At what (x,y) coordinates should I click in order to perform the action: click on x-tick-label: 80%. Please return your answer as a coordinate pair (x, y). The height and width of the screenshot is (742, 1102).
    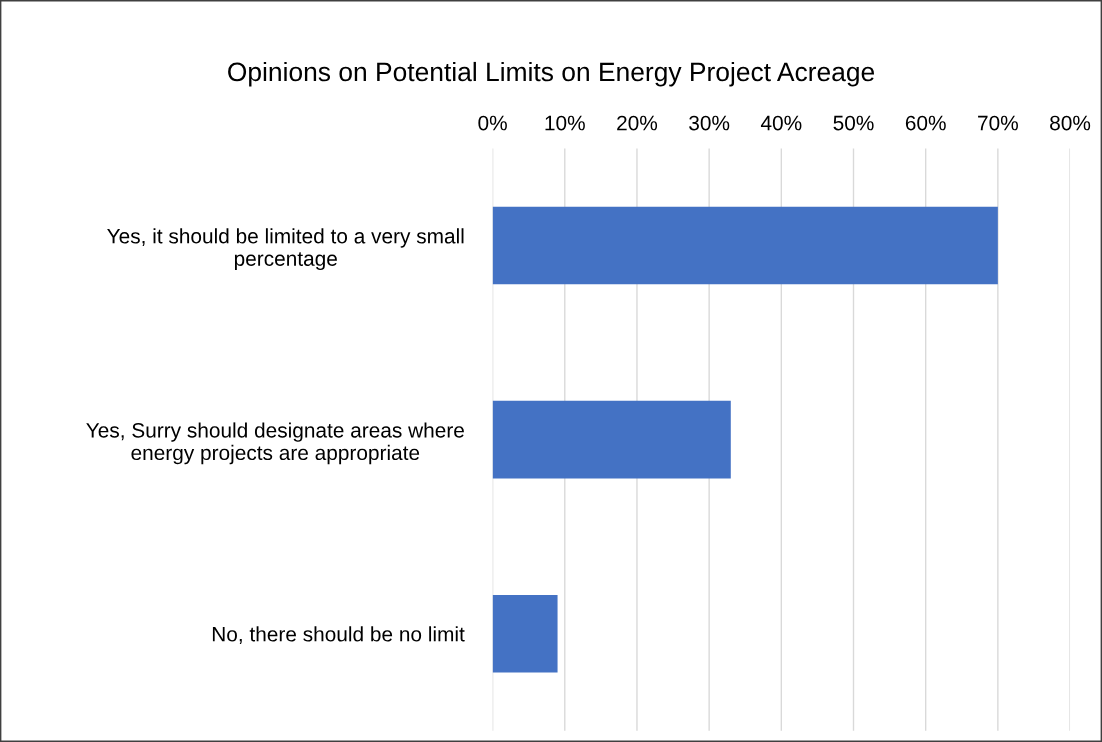
    Looking at the image, I should click on (1070, 123).